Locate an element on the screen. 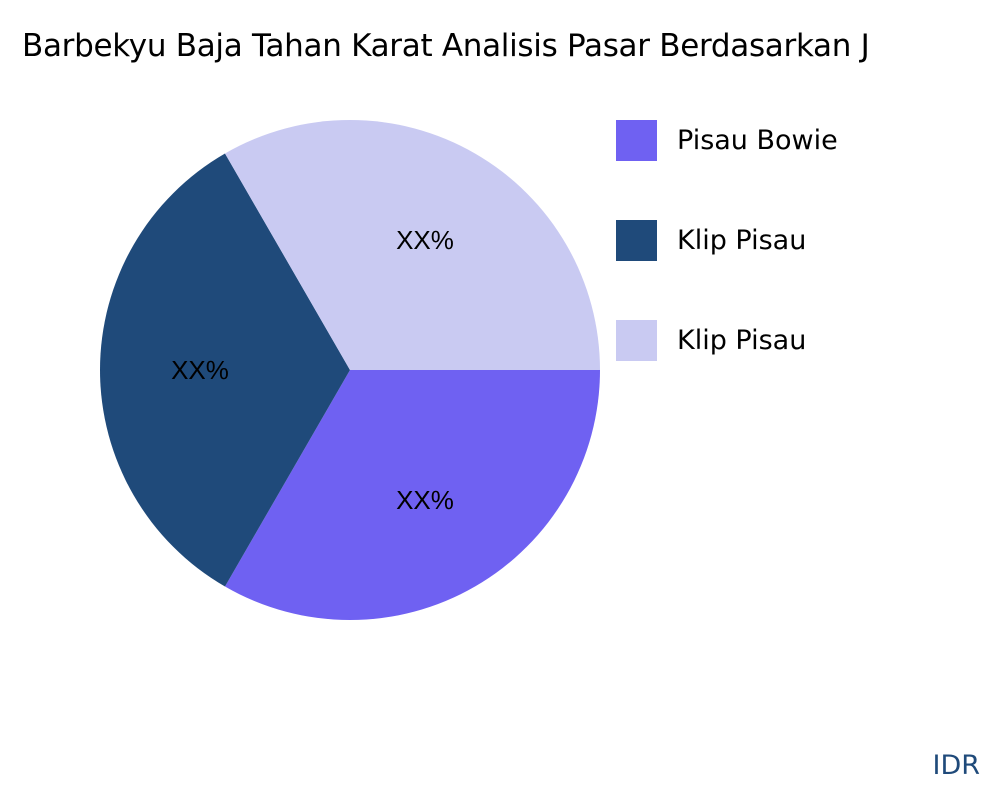 This screenshot has width=1000, height=800. legend-item: Pisau Bowie is located at coordinates (727, 140).